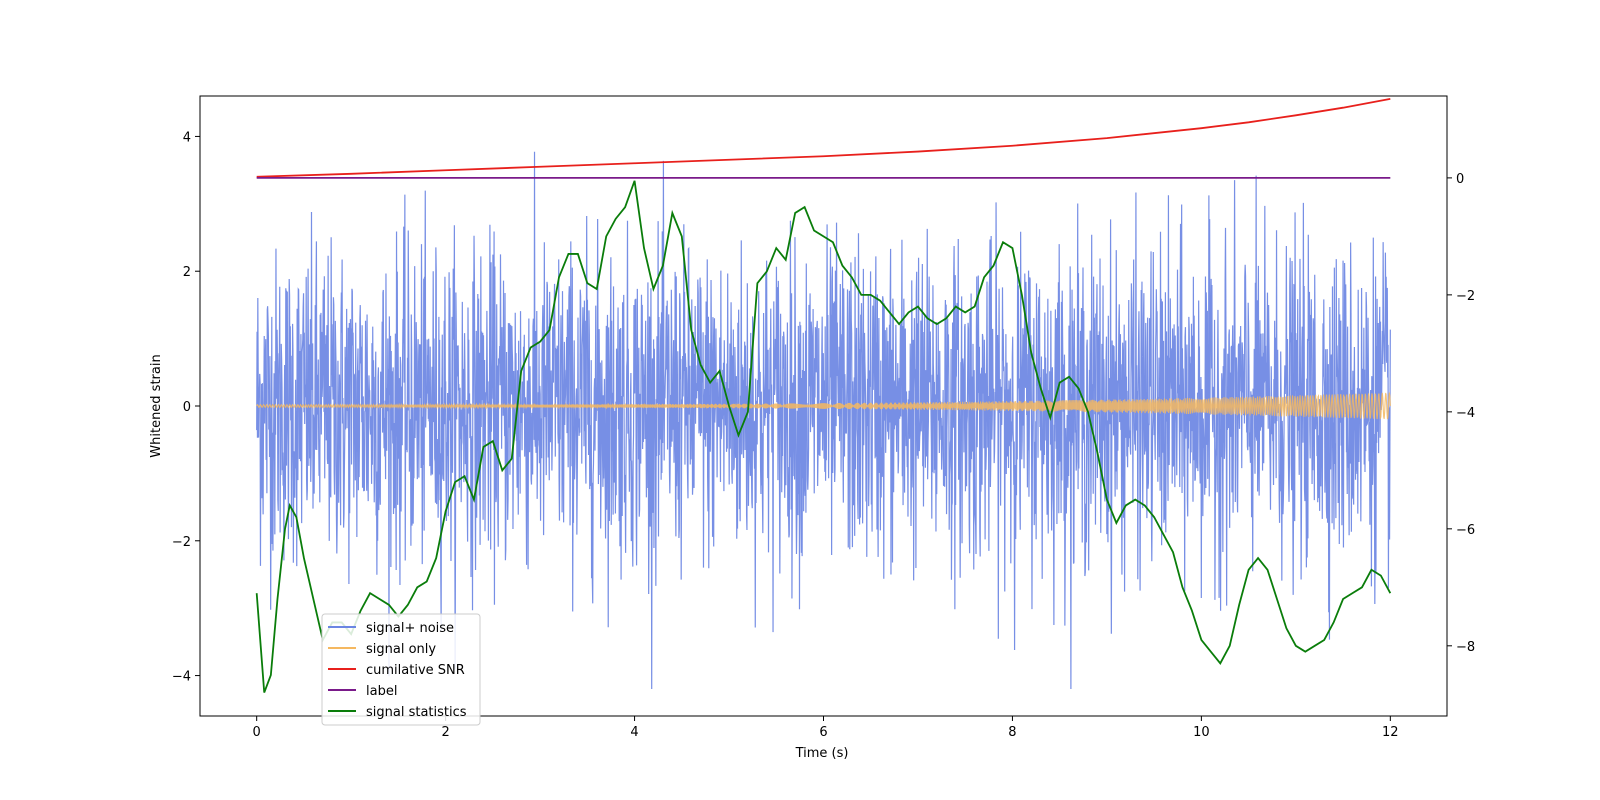  Describe the element at coordinates (181, 542) in the screenshot. I see `y-tick-label: −2` at that location.